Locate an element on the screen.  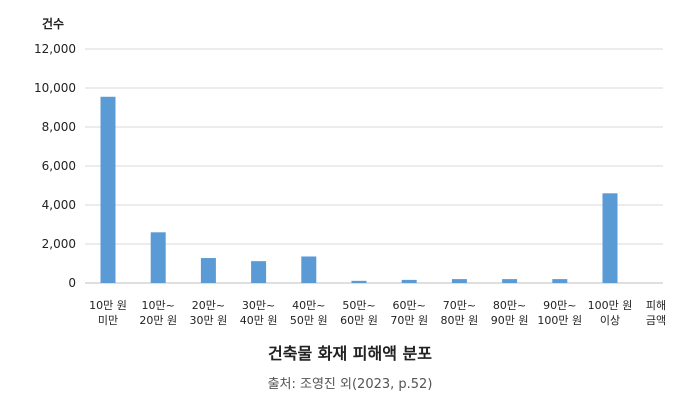
y-tick-label: 6,000 is located at coordinates (59, 166).